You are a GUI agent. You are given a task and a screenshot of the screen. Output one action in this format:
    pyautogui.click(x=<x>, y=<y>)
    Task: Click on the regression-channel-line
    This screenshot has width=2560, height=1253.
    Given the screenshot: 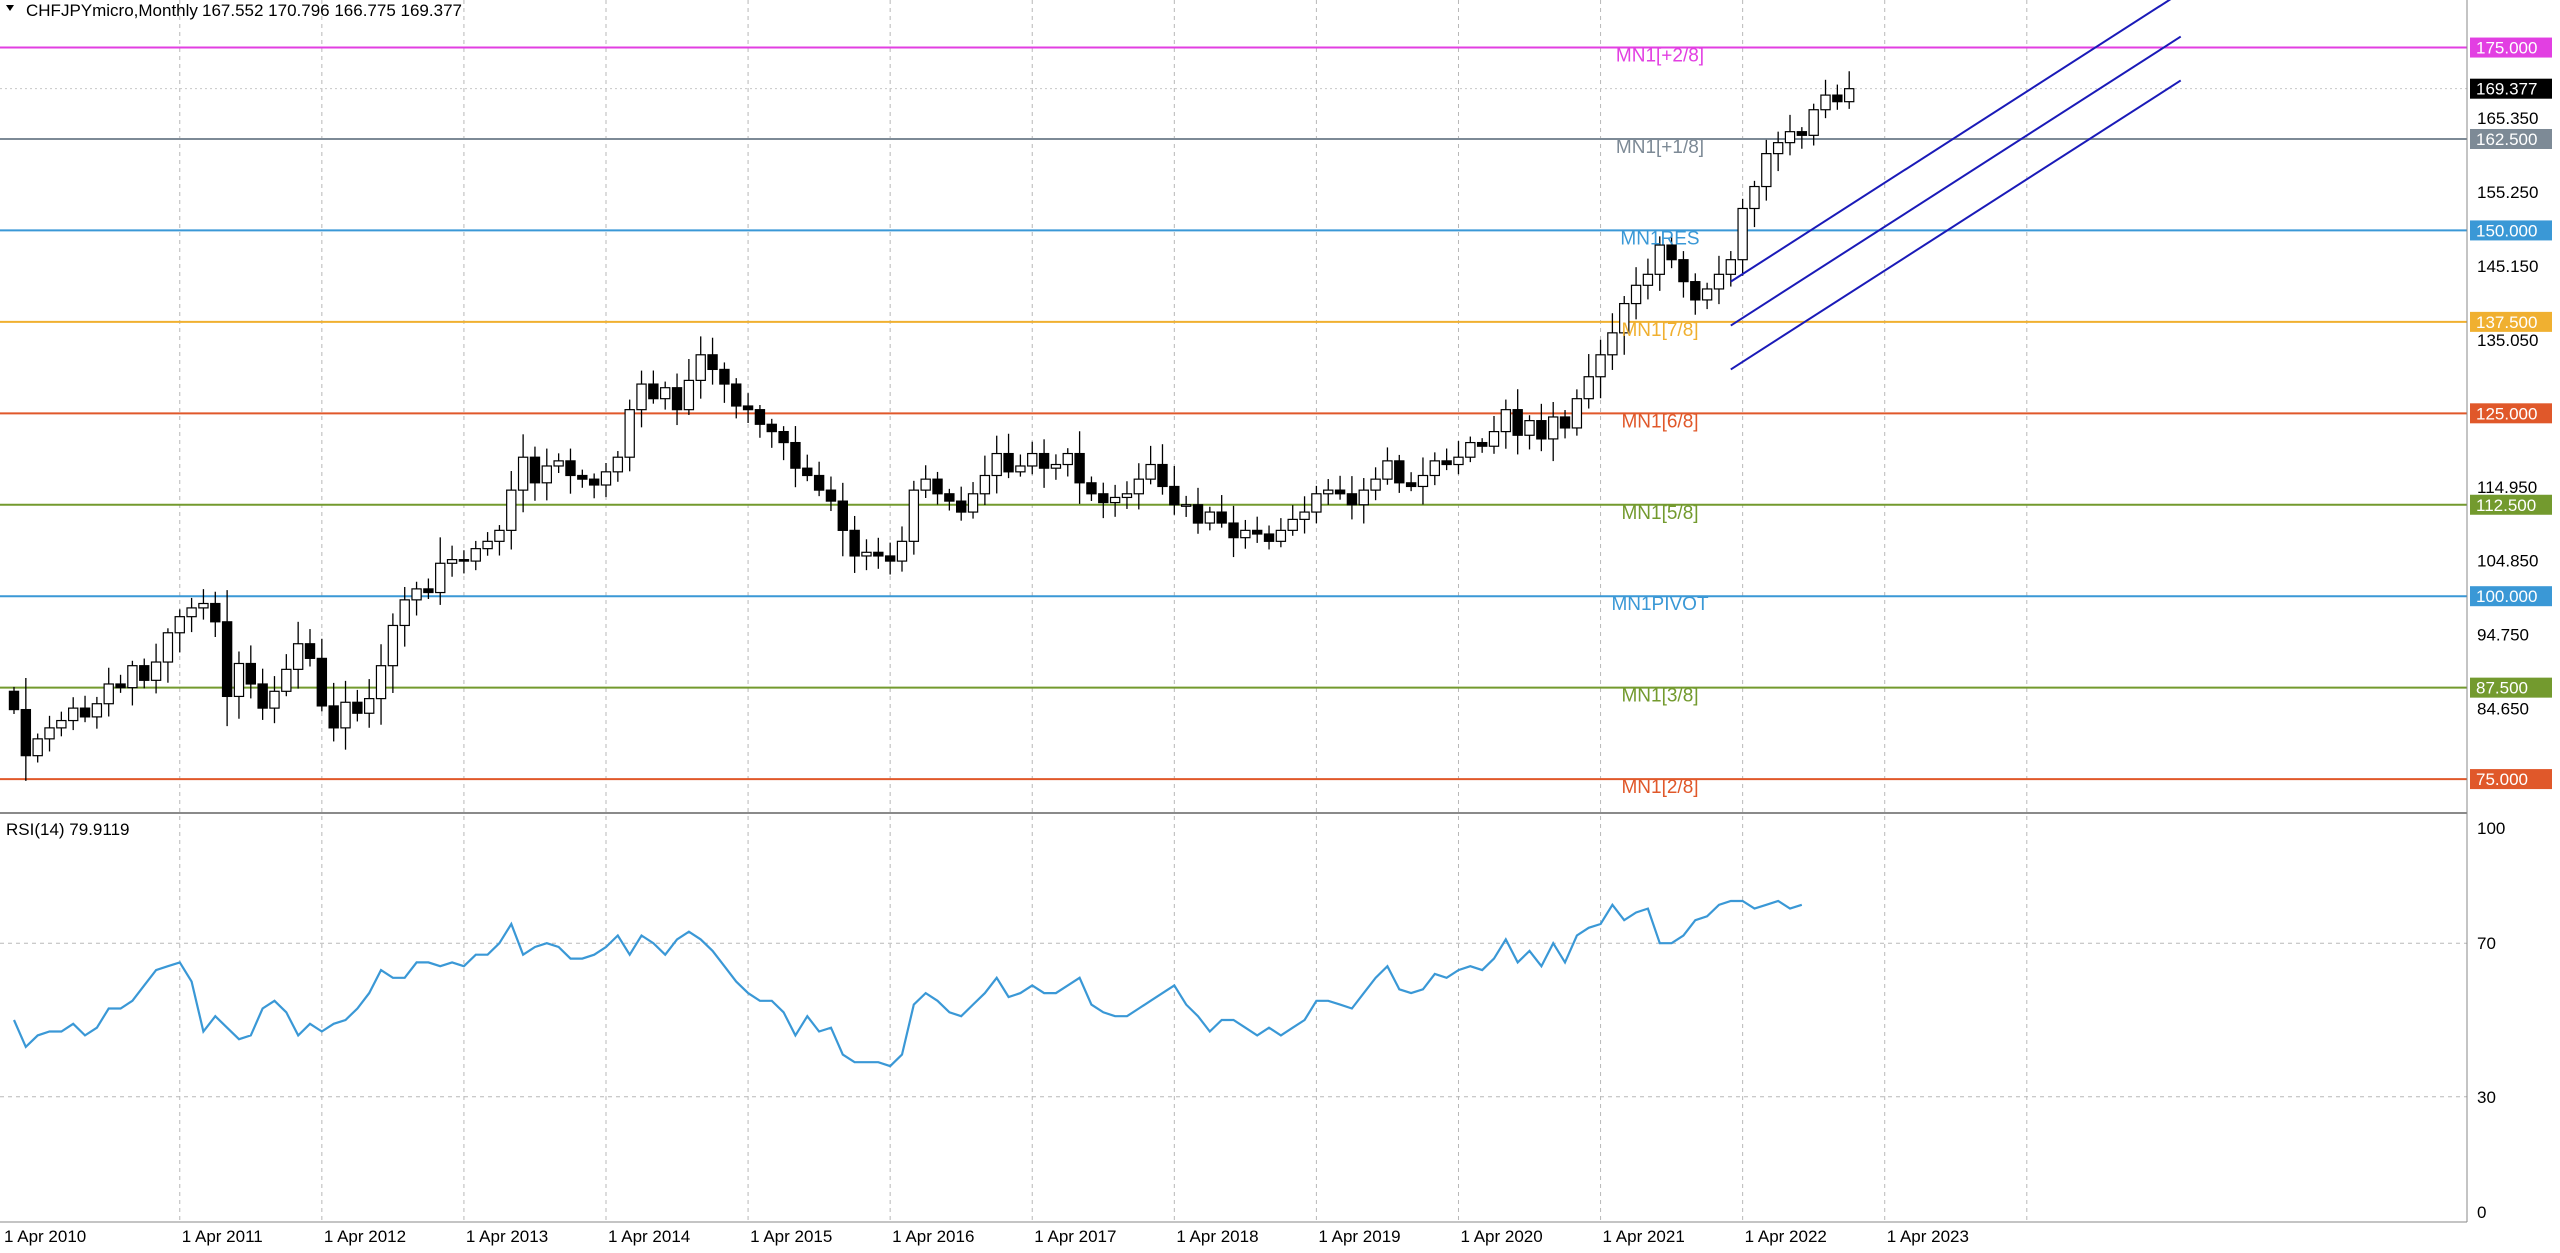 What is the action you would take?
    pyautogui.click(x=1955, y=141)
    